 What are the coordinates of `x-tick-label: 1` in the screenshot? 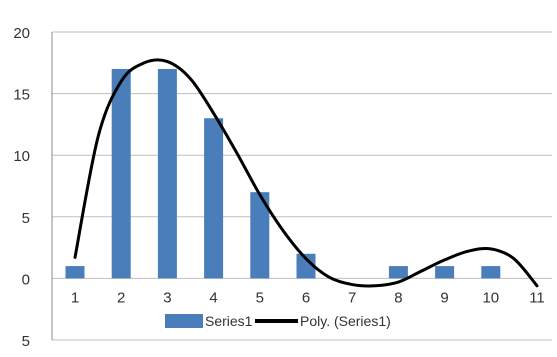 It's located at (75, 297).